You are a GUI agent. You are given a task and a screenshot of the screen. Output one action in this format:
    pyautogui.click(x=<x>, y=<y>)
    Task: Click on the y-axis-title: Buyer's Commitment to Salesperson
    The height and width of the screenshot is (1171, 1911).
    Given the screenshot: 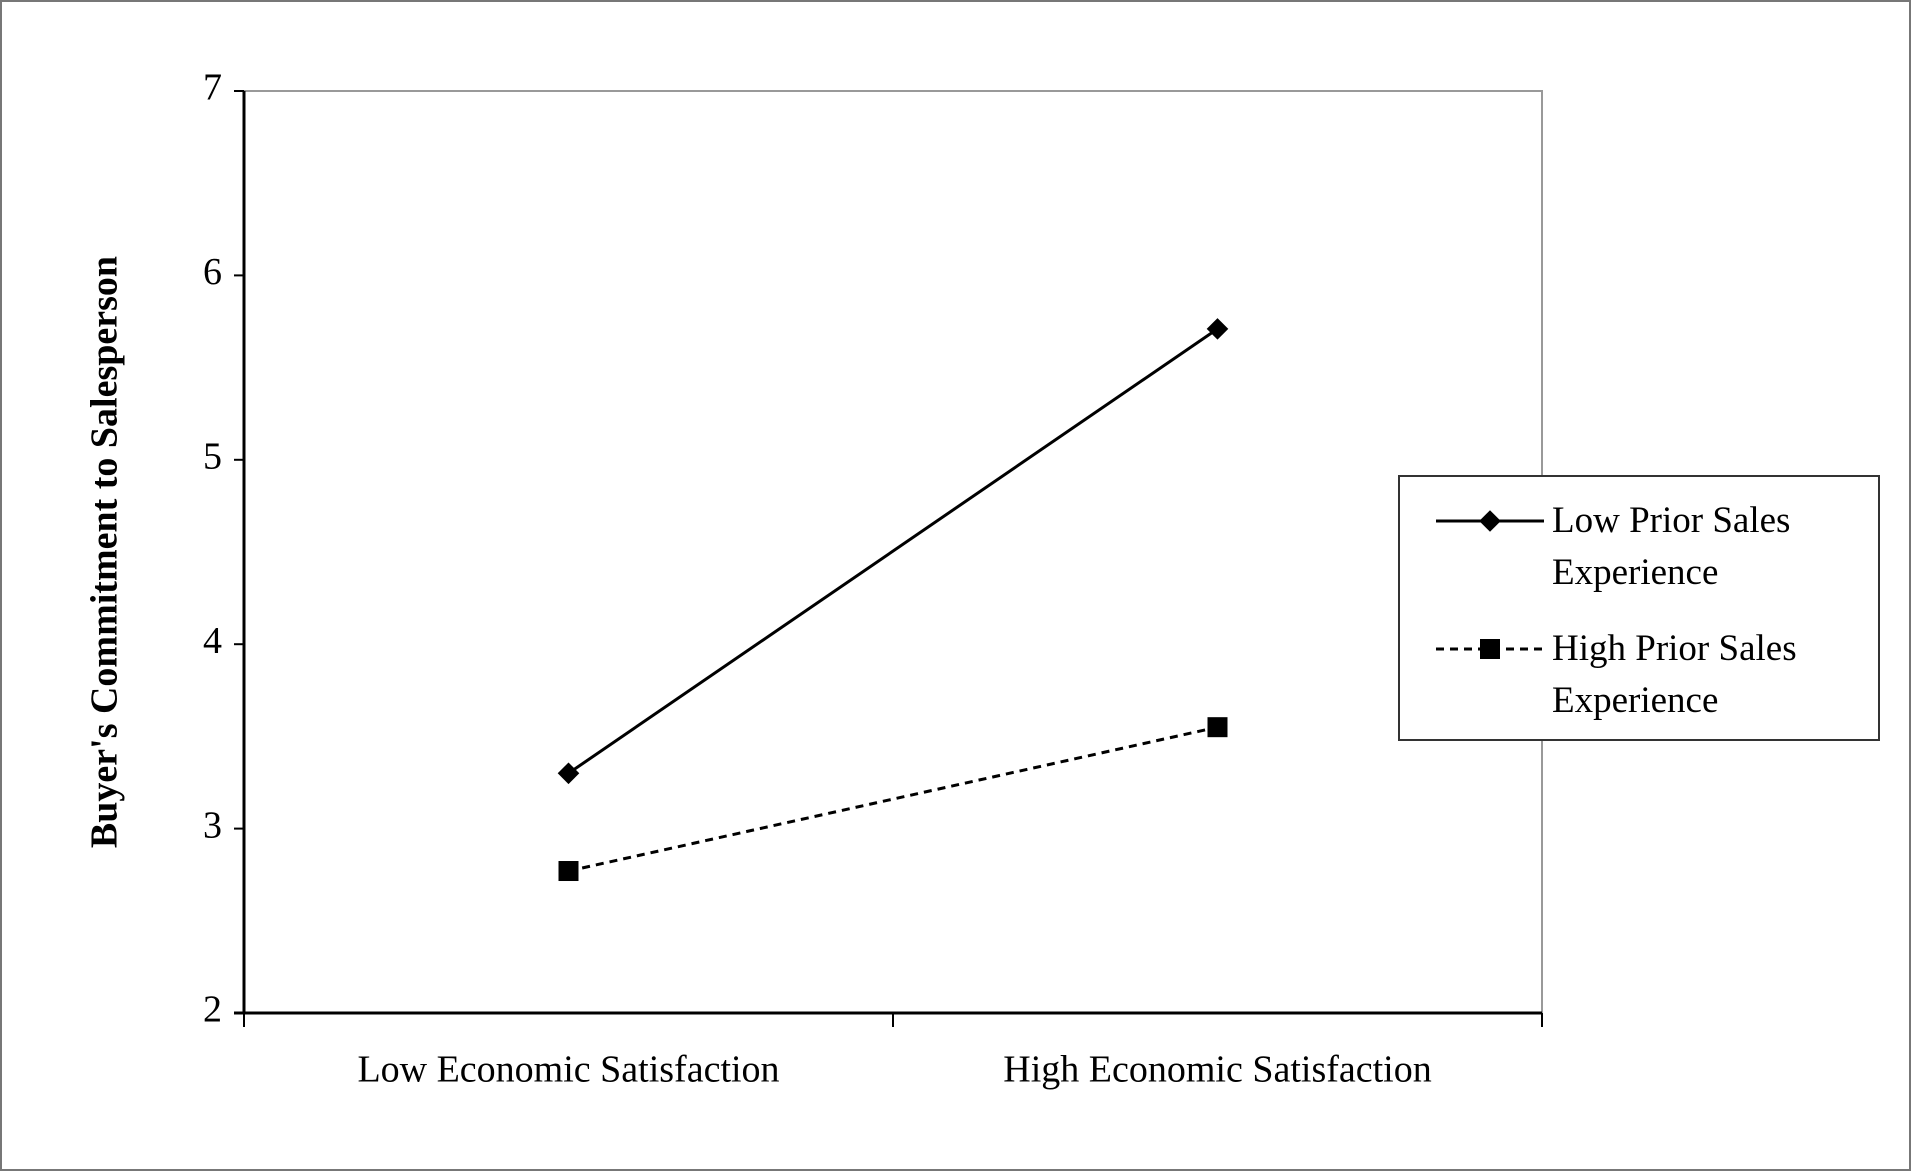 What is the action you would take?
    pyautogui.click(x=105, y=552)
    